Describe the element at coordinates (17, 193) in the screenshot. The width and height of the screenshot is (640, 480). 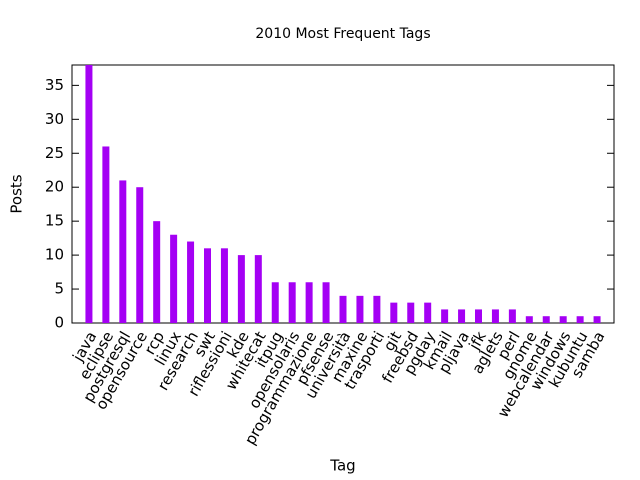
I see `y-axis-label: Posts` at that location.